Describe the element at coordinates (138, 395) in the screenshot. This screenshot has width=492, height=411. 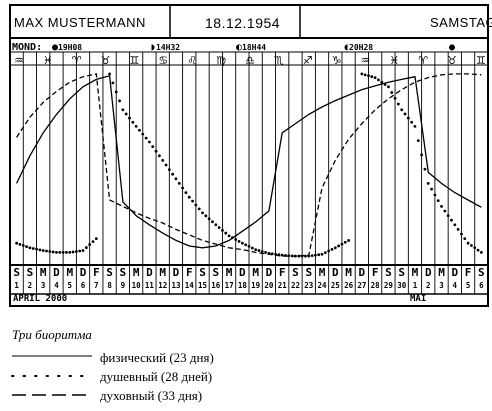
I see `legend-intellectual: духовный (33 дня)` at that location.